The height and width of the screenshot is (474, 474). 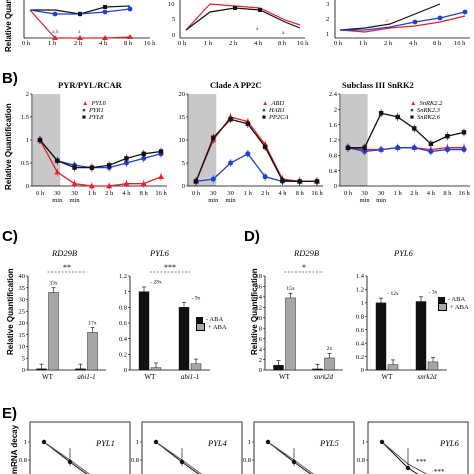 I want to click on b-series-line-PYL8, so click(x=100, y=154).